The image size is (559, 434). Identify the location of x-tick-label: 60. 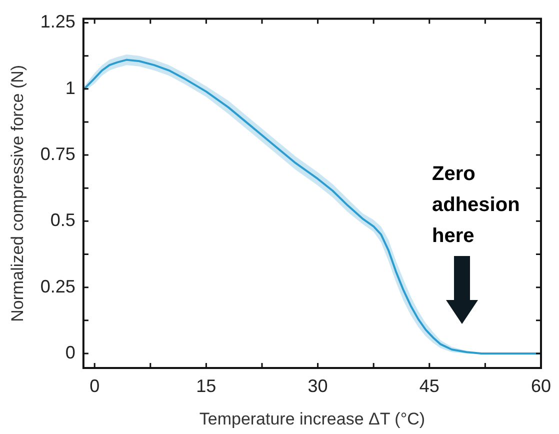
(541, 386).